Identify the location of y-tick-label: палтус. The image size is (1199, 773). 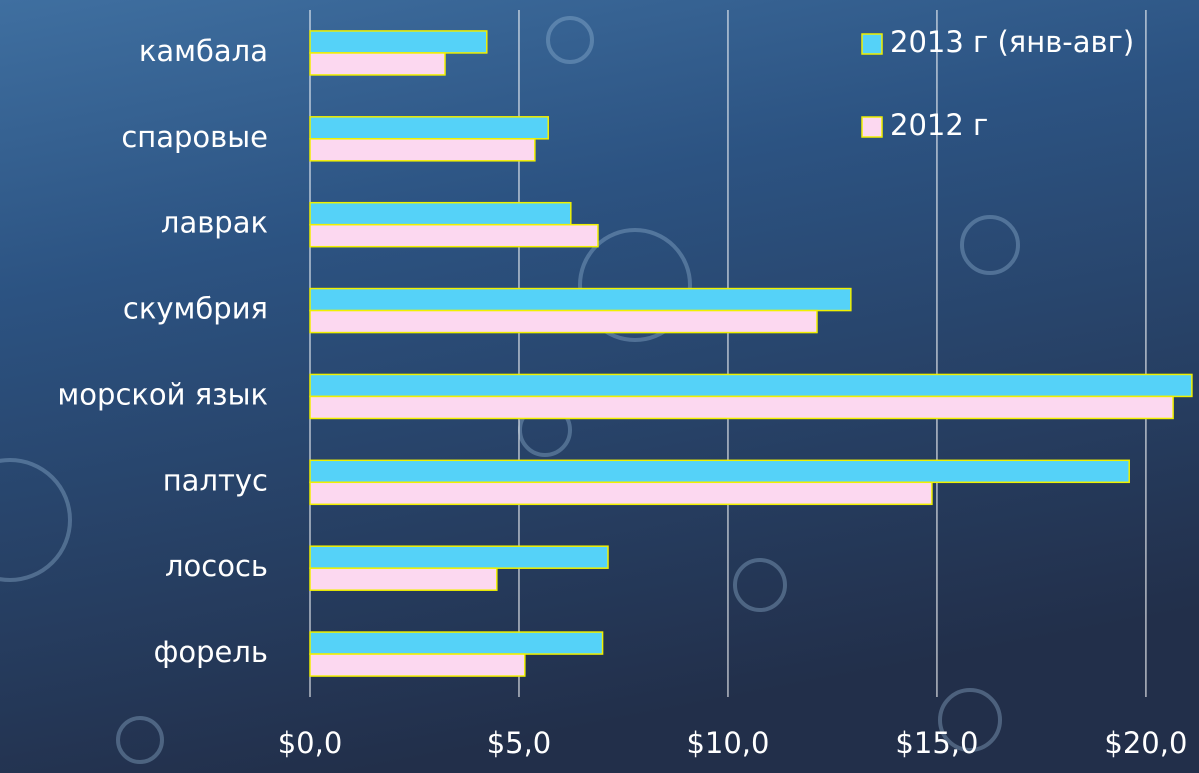
(215, 480).